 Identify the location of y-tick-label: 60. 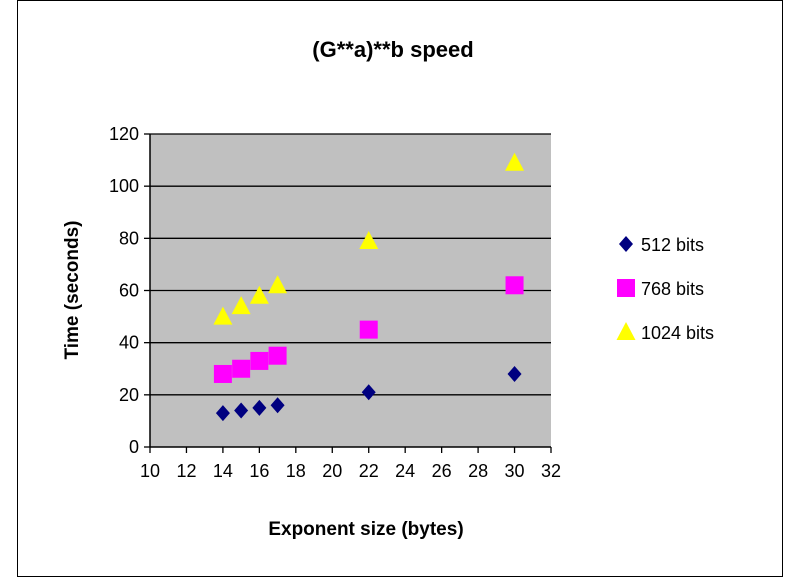
(129, 291).